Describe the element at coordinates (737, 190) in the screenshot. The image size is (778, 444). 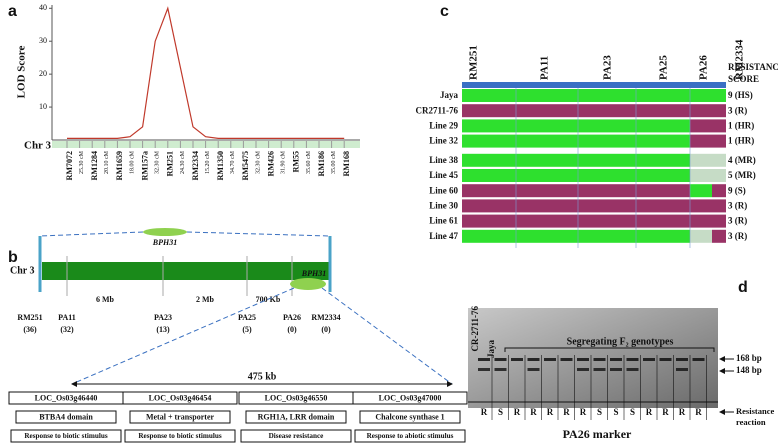
I see `resistance-score: 9 (S)` at that location.